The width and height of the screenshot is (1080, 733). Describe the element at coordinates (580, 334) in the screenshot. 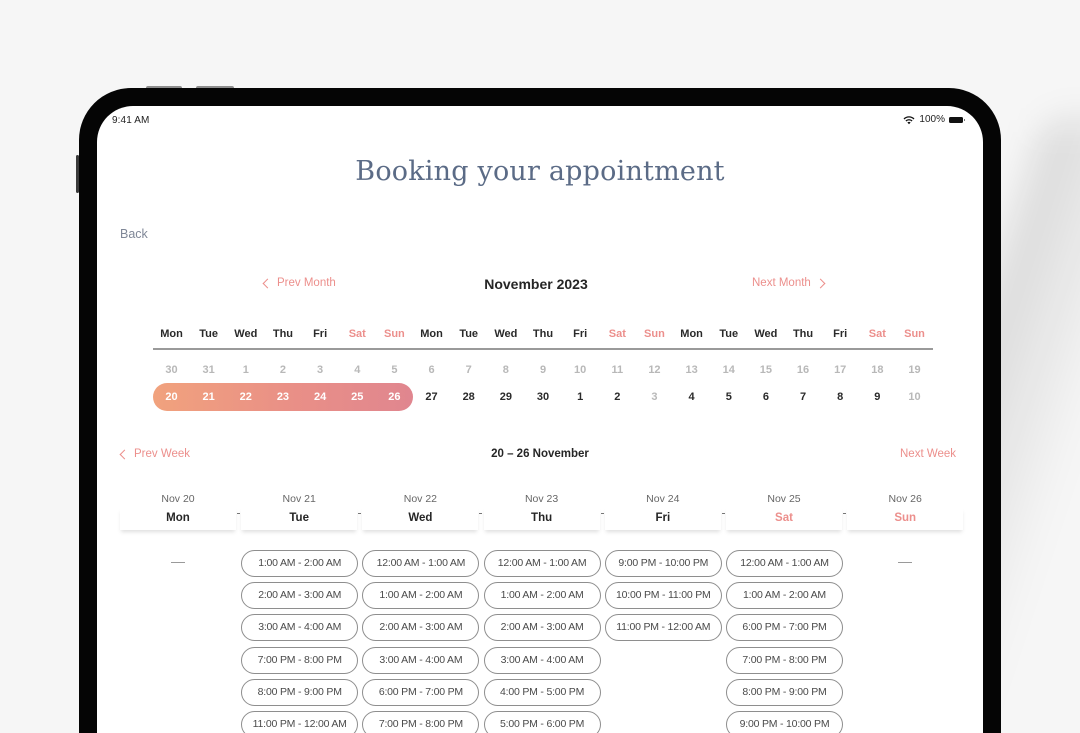

I see `weekday-label: Fri` at that location.